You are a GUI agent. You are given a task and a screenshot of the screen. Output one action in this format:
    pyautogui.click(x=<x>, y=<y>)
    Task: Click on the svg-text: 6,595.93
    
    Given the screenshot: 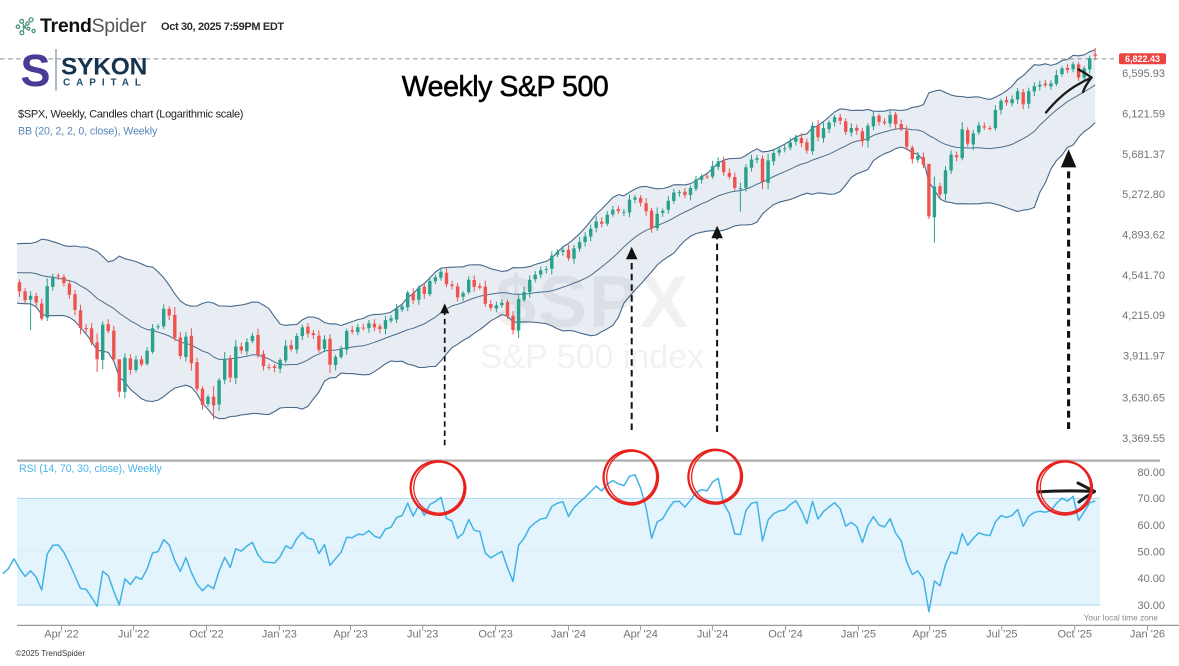 What is the action you would take?
    pyautogui.click(x=1143, y=74)
    